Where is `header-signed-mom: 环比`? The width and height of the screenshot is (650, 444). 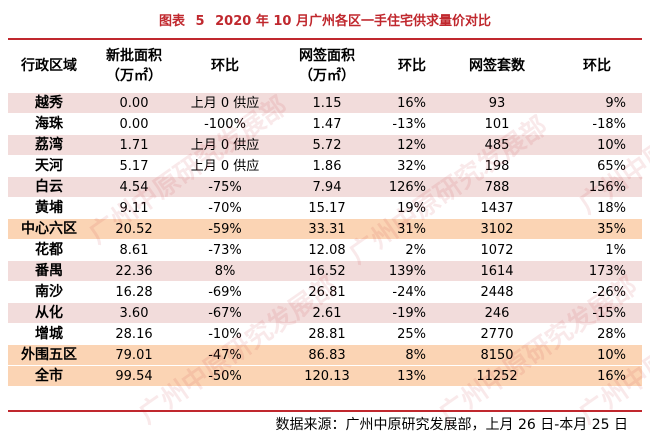 header-signed-mom: 环比 is located at coordinates (412, 66).